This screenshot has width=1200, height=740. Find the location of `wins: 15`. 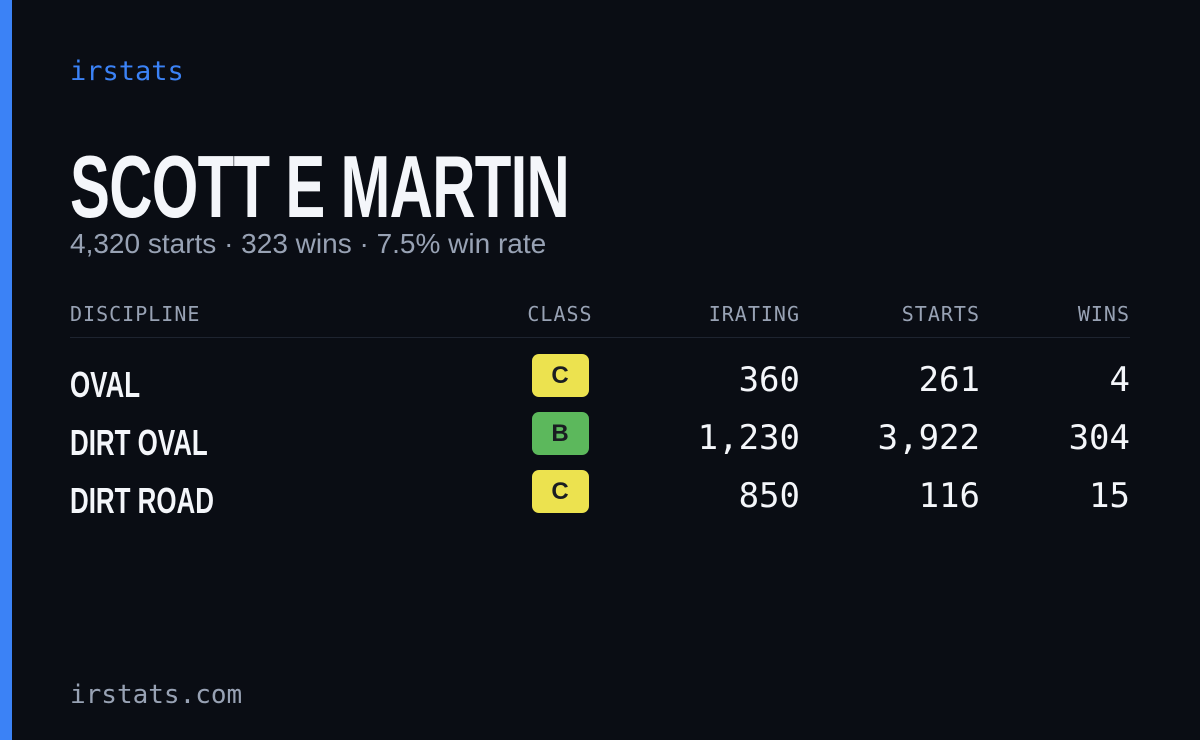

wins: 15 is located at coordinates (1109, 496).